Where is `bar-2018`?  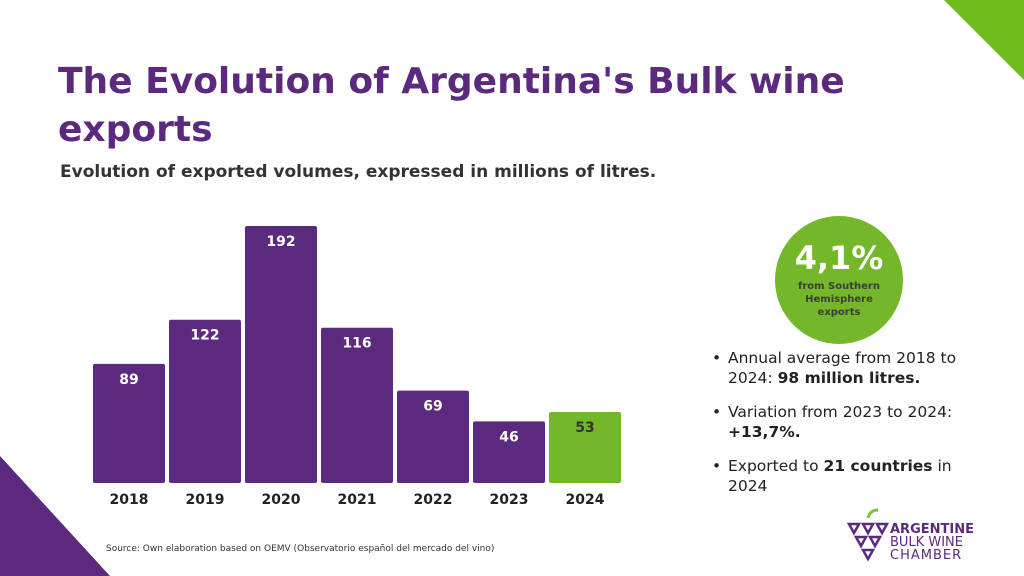
bar-2018 is located at coordinates (129, 423).